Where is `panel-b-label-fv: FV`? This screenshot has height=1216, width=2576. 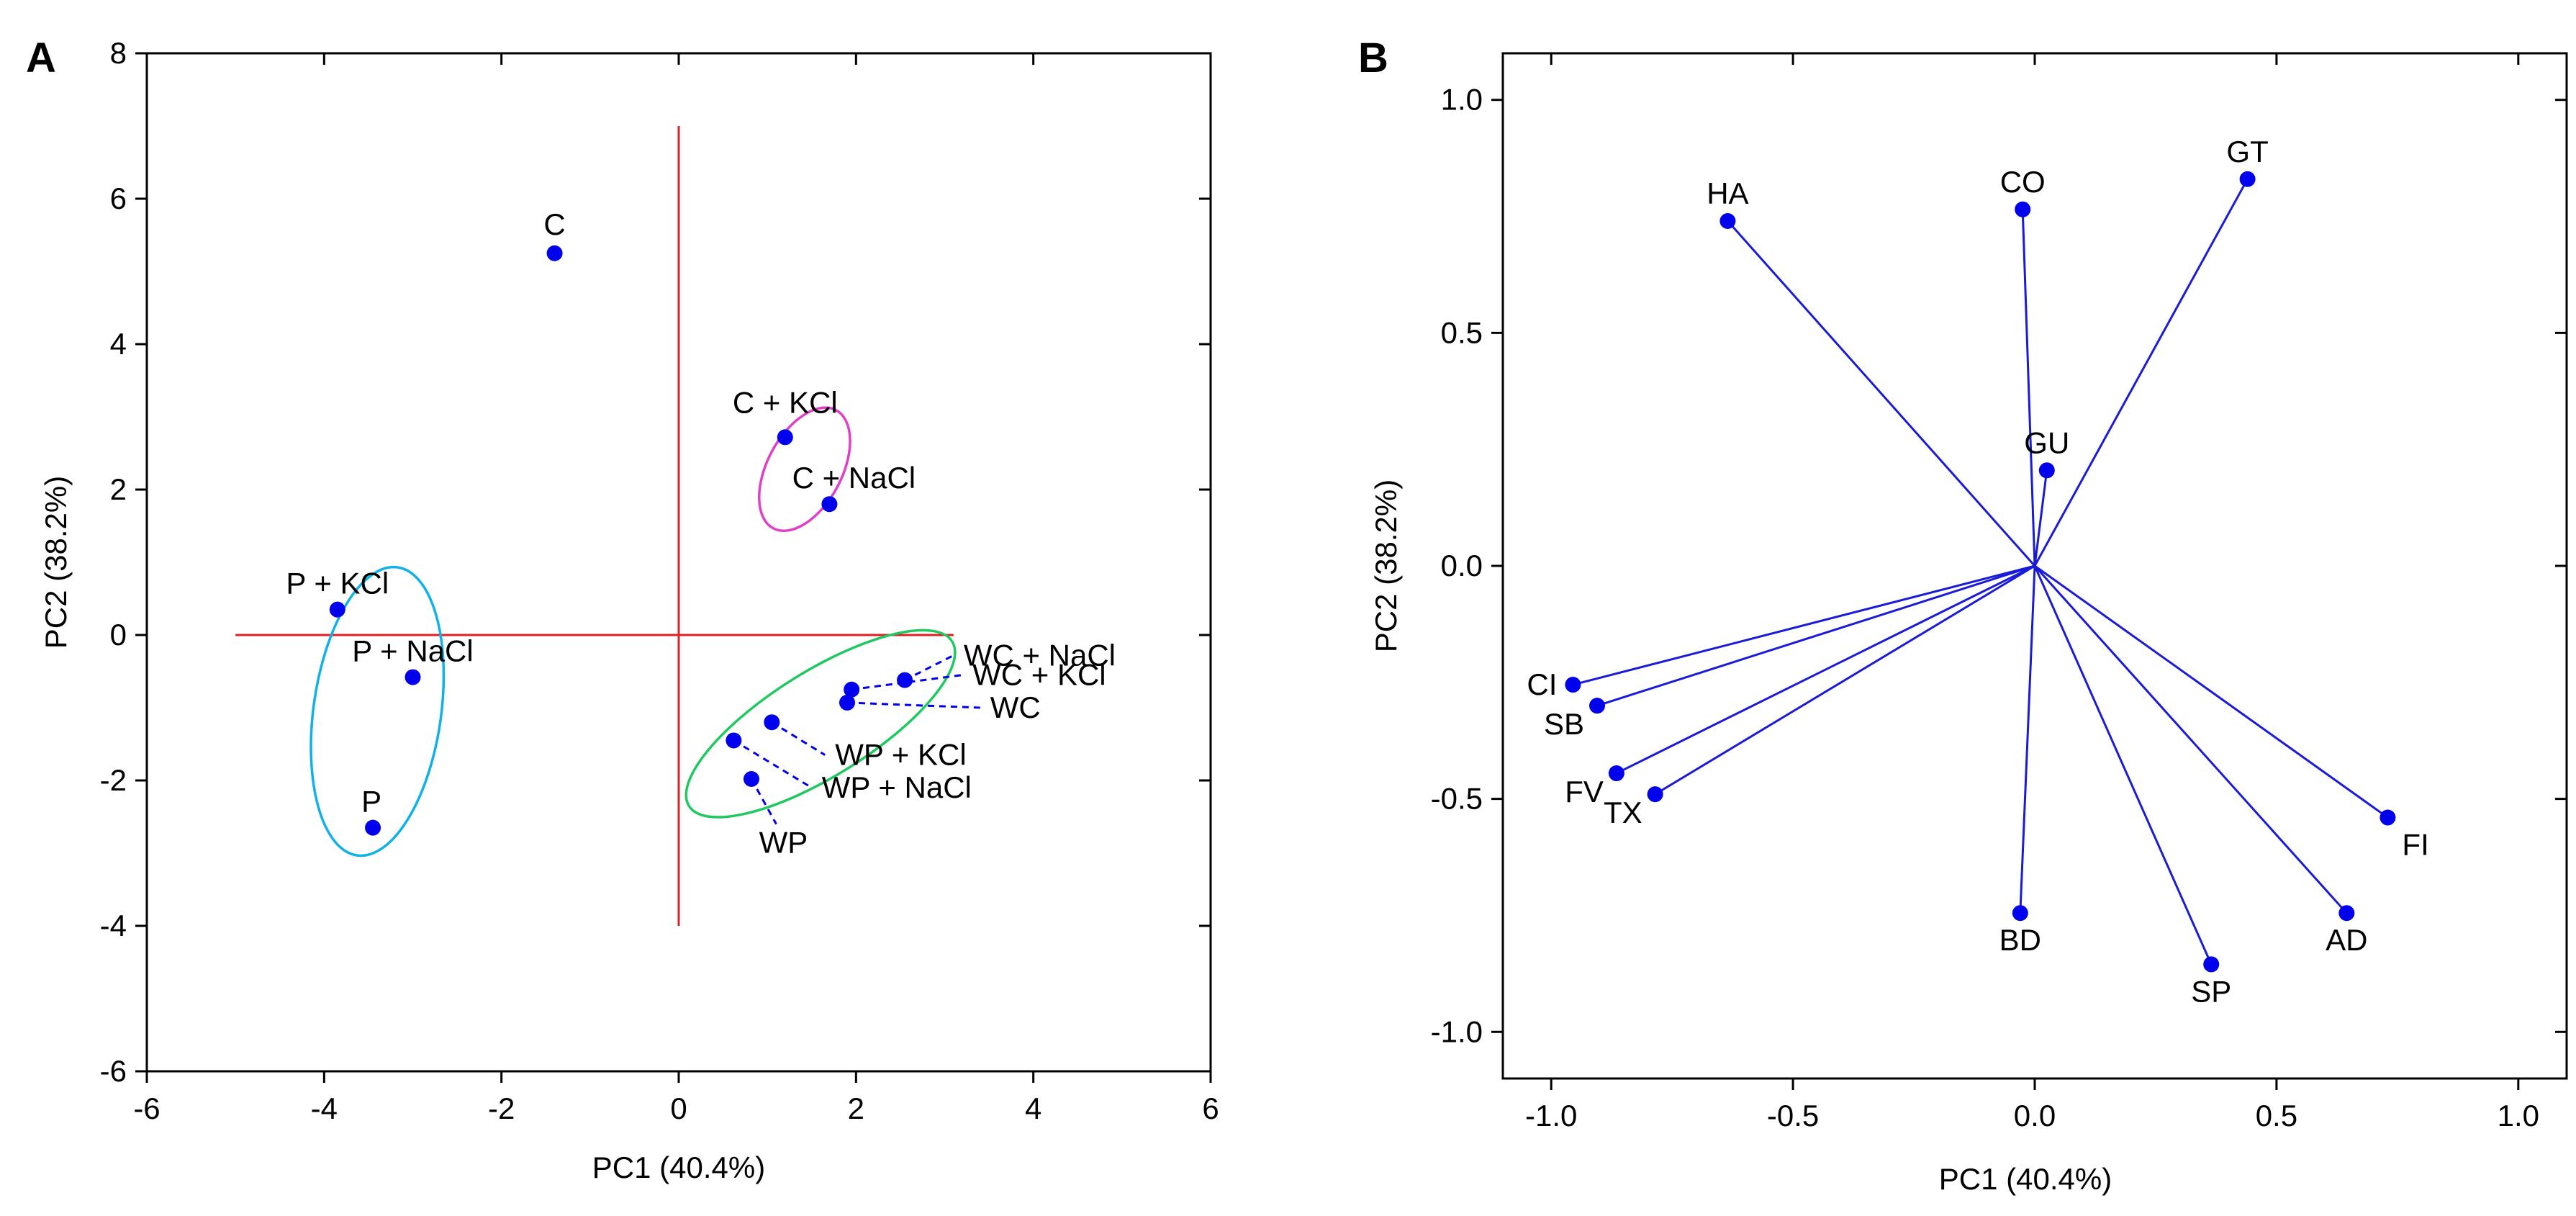
panel-b-label-fv: FV is located at coordinates (1585, 792).